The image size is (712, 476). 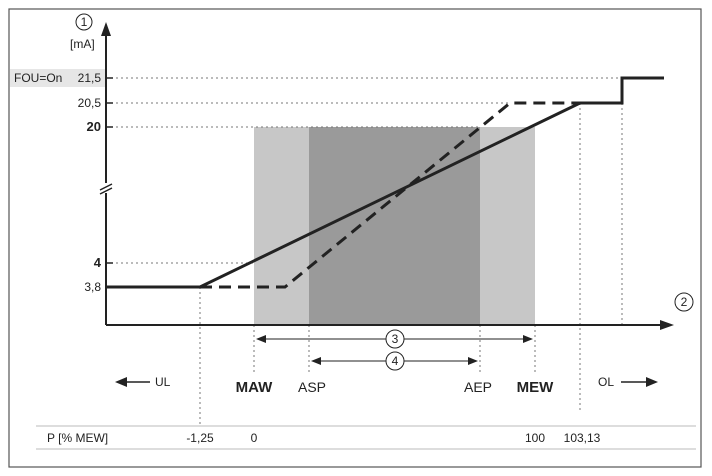 I want to click on y-tick-label-4: 4, so click(x=98, y=262).